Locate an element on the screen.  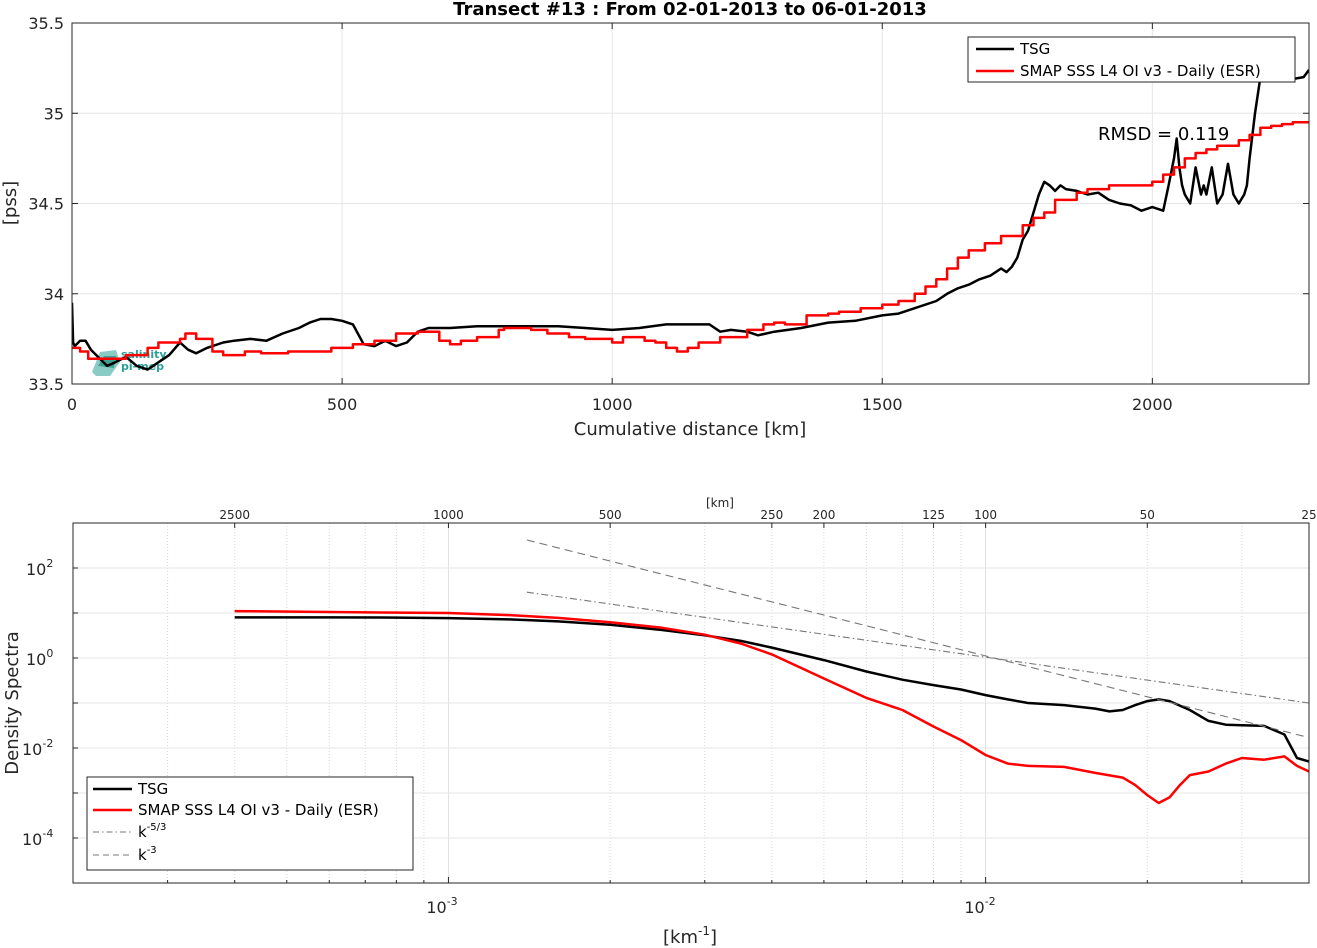
bottom-x-axis-label: [km-1] is located at coordinates (690, 936).